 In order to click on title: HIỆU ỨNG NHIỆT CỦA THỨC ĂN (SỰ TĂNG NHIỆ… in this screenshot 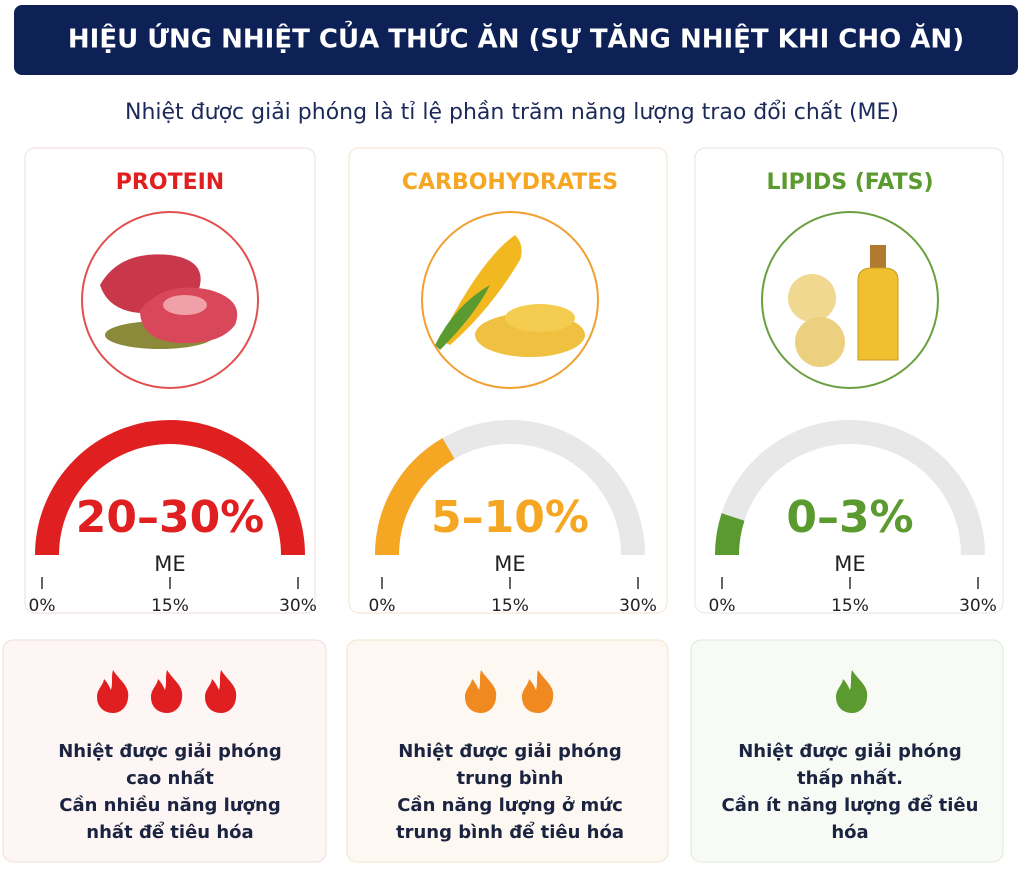, I will do `click(516, 37)`.